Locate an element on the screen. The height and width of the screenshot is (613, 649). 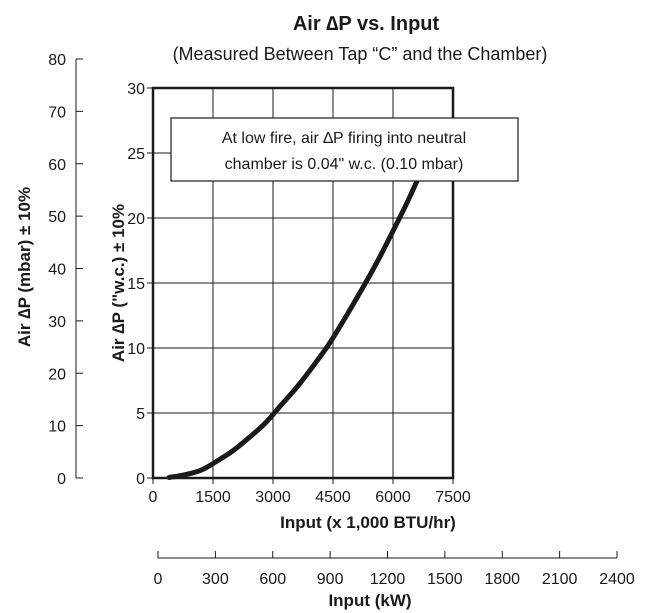
x-tick-label: 3000 is located at coordinates (273, 497).